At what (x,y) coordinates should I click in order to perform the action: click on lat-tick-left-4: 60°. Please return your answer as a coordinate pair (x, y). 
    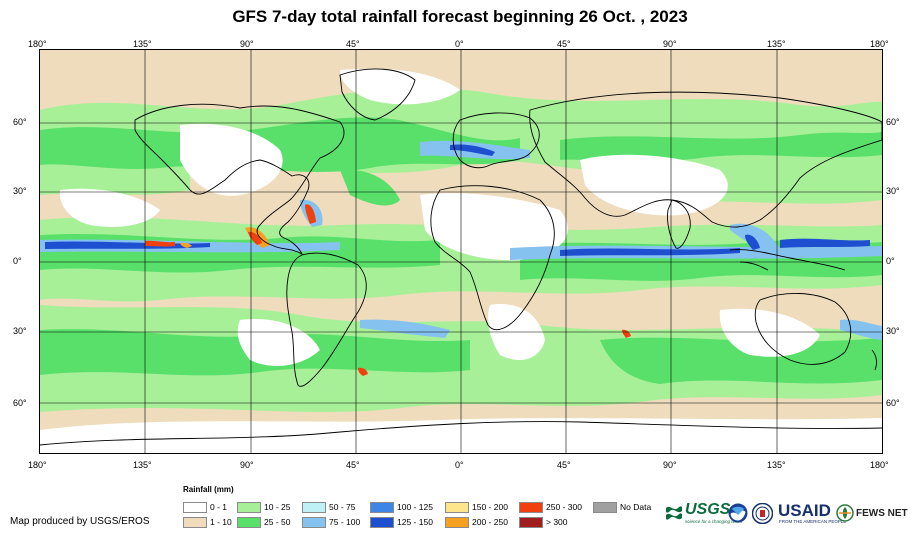
    Looking at the image, I should click on (20, 403).